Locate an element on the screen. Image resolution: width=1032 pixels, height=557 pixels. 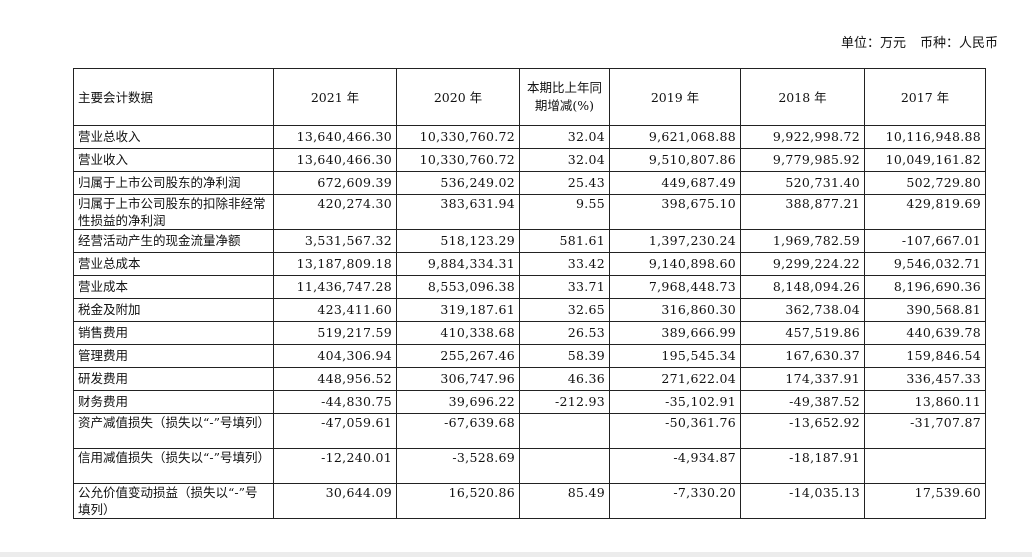
value-cell: -7,330.20 is located at coordinates (675, 501).